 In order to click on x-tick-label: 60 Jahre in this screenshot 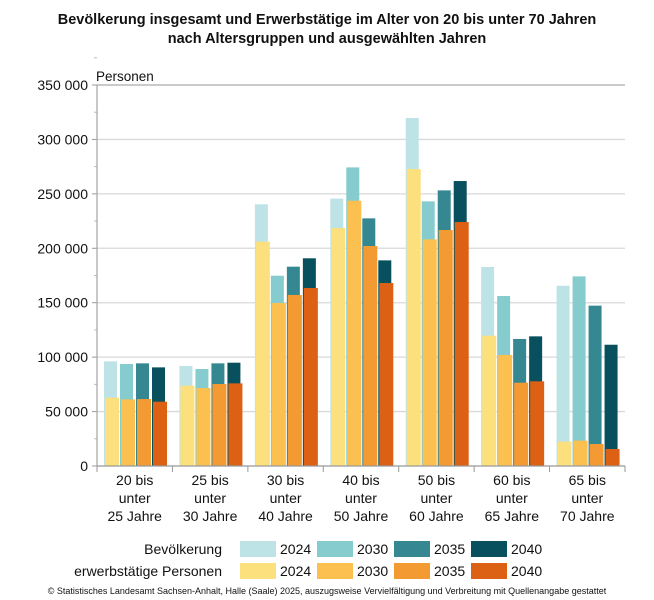, I will do `click(436, 516)`.